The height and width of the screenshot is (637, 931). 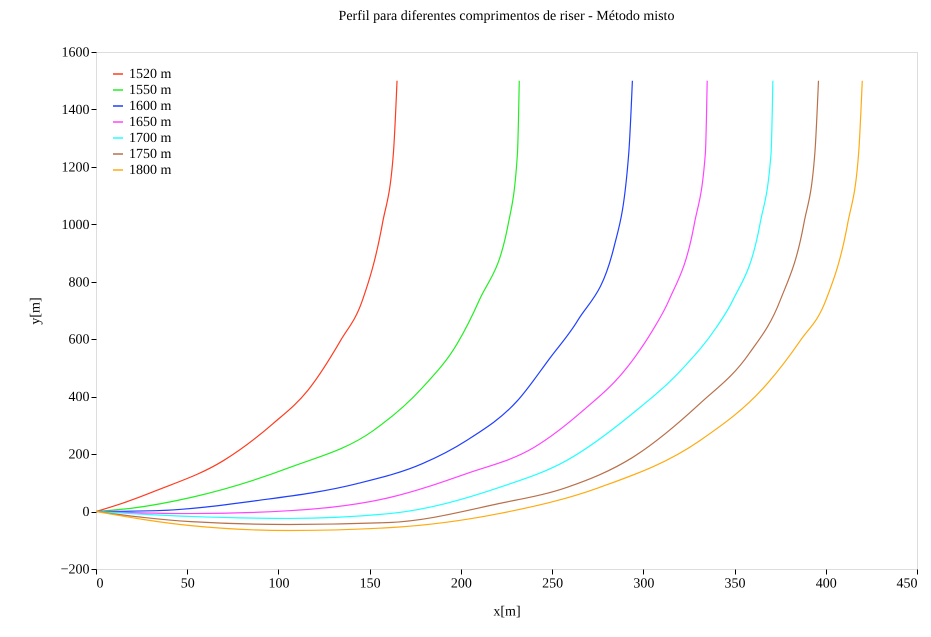 What do you see at coordinates (76, 225) in the screenshot?
I see `y-tick-label: 1000` at bounding box center [76, 225].